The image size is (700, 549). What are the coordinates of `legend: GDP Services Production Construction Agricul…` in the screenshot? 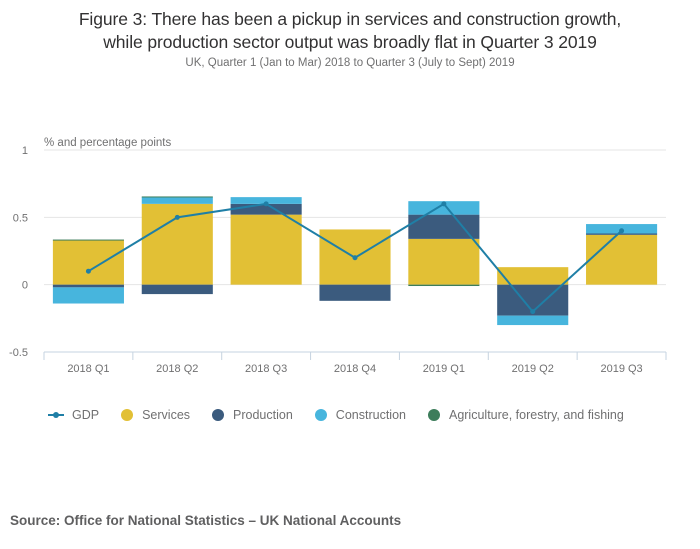 It's located at (347, 415).